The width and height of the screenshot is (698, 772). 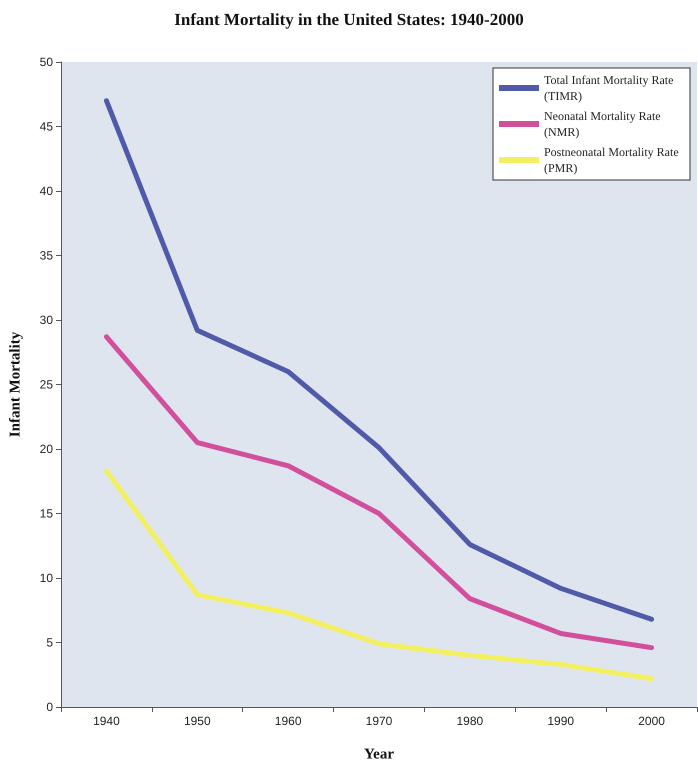 What do you see at coordinates (50, 643) in the screenshot?
I see `y-tick-label: 5` at bounding box center [50, 643].